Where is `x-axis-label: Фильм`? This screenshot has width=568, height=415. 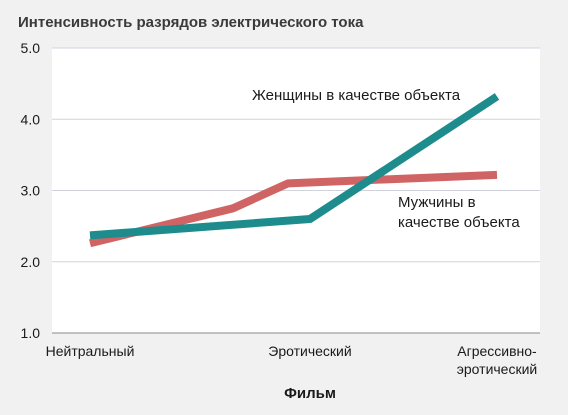
x-axis-label: Фильм is located at coordinates (310, 393).